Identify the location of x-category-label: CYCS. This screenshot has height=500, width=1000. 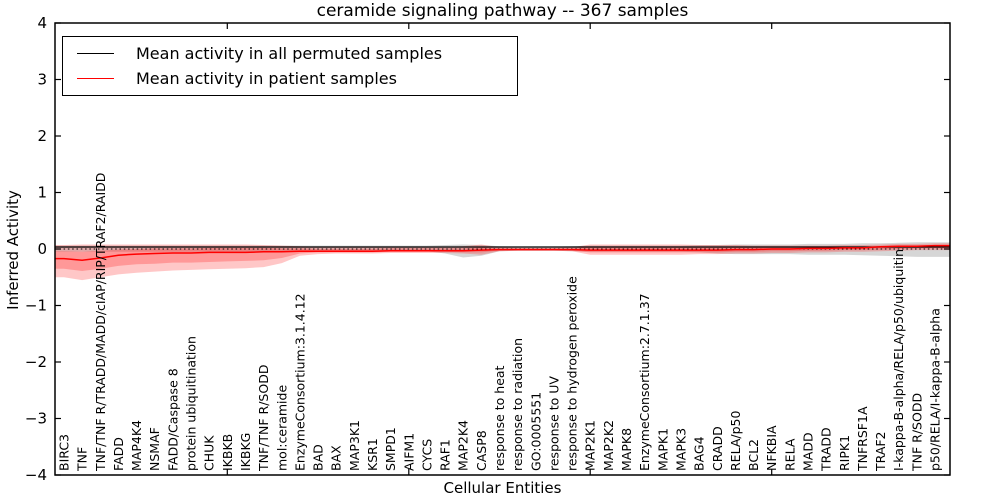
(426, 455).